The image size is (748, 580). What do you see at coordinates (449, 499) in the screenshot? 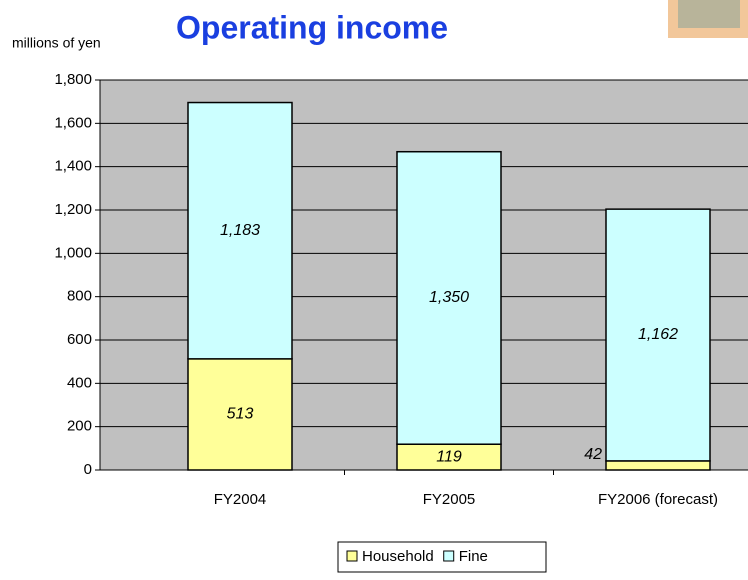
I see `x-tick-label: FY2005` at bounding box center [449, 499].